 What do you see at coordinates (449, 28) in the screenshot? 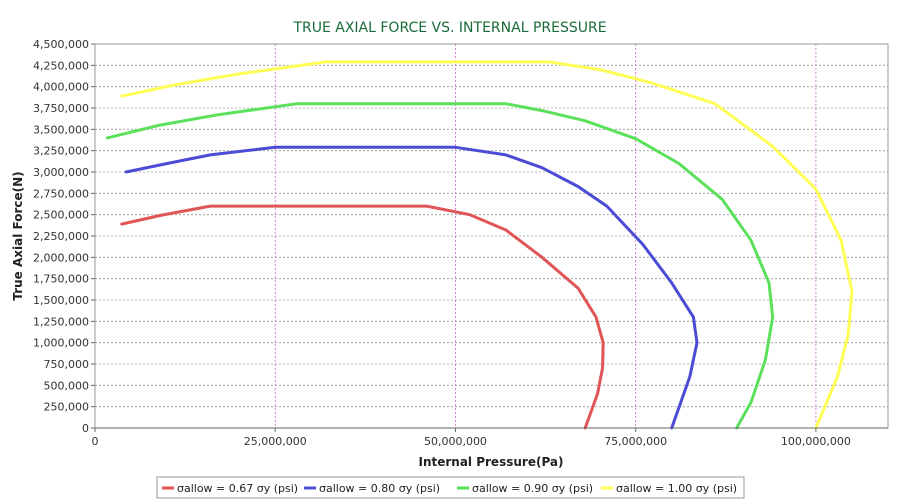
I see `chart-title: TRUE AXIAL FORCE VS. INTERNAL PRESSURE` at bounding box center [449, 28].